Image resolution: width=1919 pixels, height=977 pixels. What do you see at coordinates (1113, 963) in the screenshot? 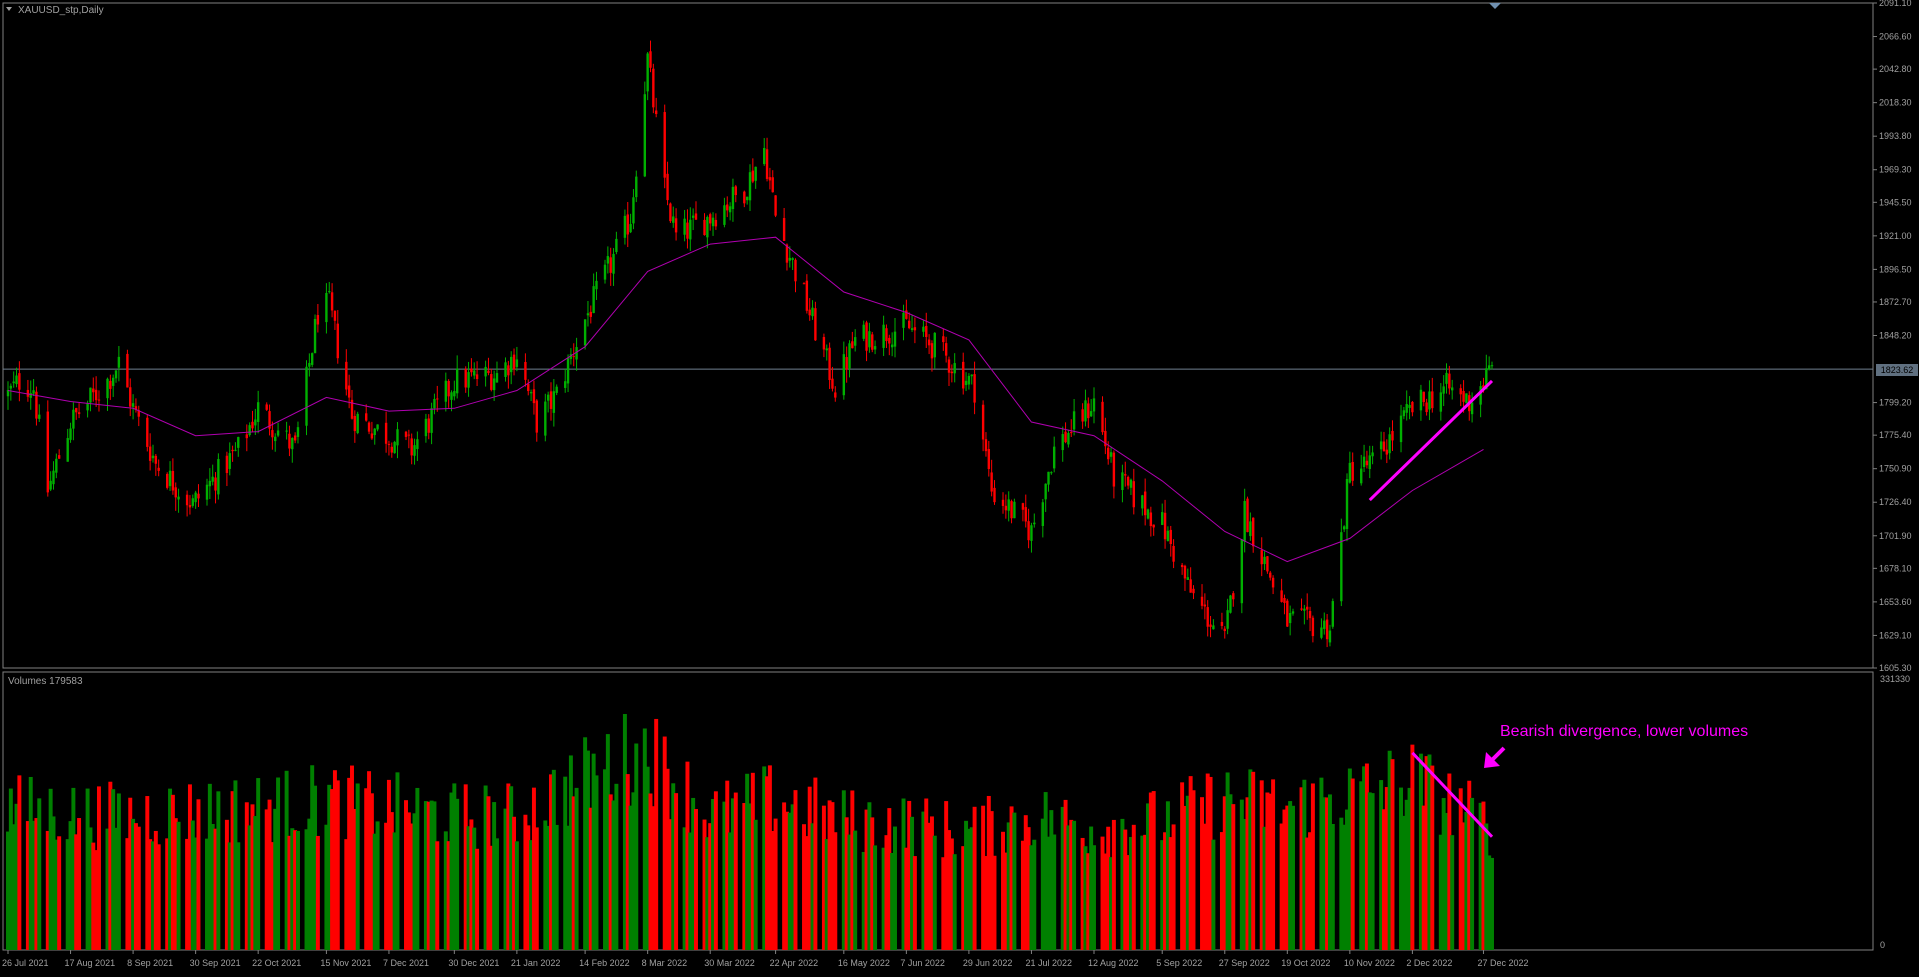
I see `x-tick-label: 12 Aug 2022` at bounding box center [1113, 963].